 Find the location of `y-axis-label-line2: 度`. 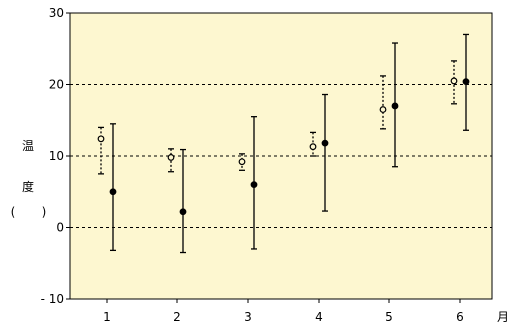

y-axis-label-line2: 度 is located at coordinates (28, 186).